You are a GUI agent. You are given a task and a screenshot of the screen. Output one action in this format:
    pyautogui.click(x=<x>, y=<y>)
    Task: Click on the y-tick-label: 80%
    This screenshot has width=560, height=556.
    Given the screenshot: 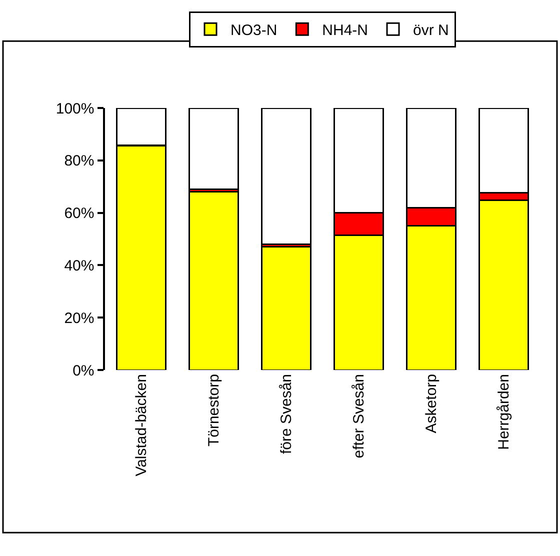 What is the action you would take?
    pyautogui.click(x=79, y=161)
    